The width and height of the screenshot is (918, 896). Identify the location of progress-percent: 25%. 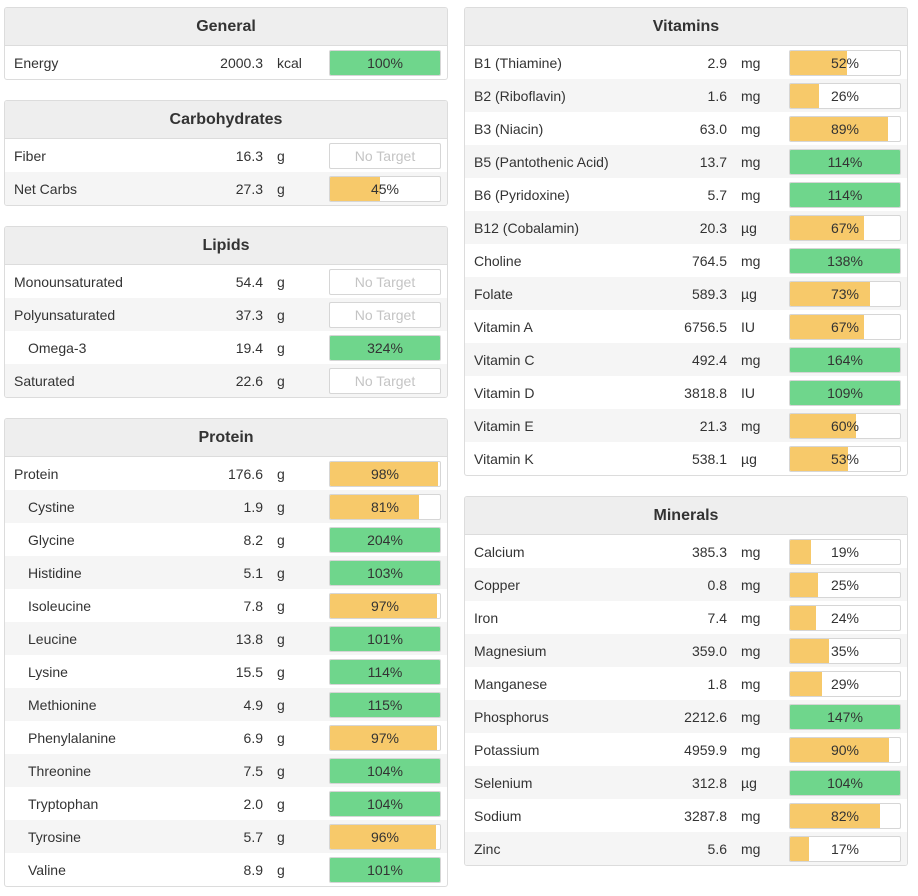
(845, 584).